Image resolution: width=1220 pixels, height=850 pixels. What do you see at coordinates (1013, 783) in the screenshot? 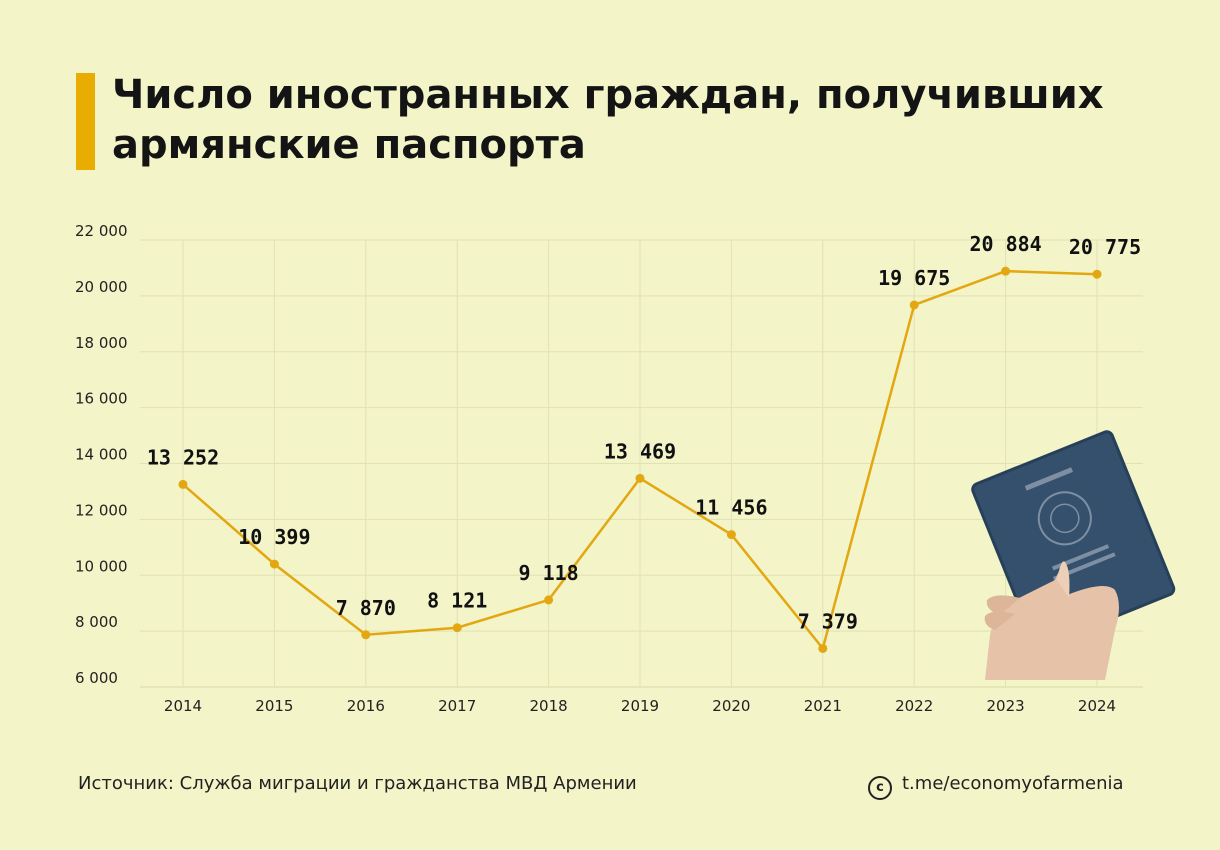
I see `channel-link-text: t.me/economyofarmenia` at bounding box center [1013, 783].